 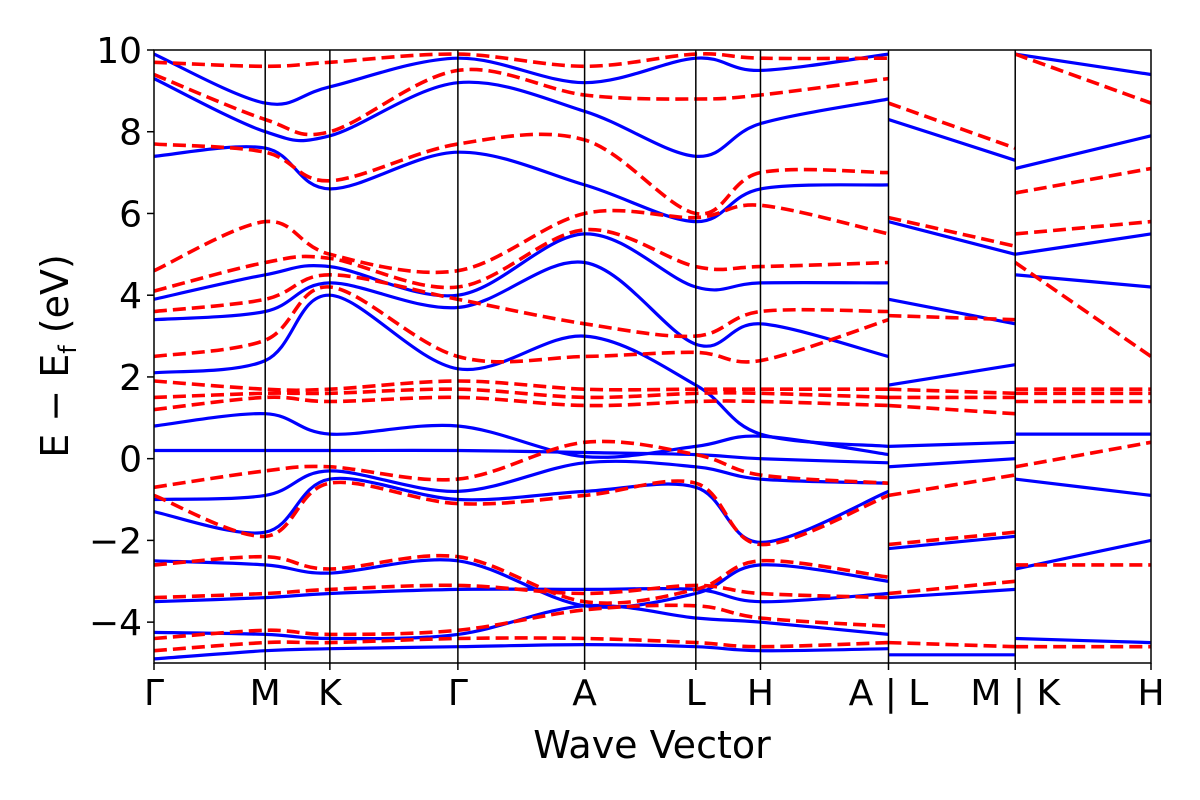 What do you see at coordinates (130, 460) in the screenshot?
I see `y-tick-label: 0` at bounding box center [130, 460].